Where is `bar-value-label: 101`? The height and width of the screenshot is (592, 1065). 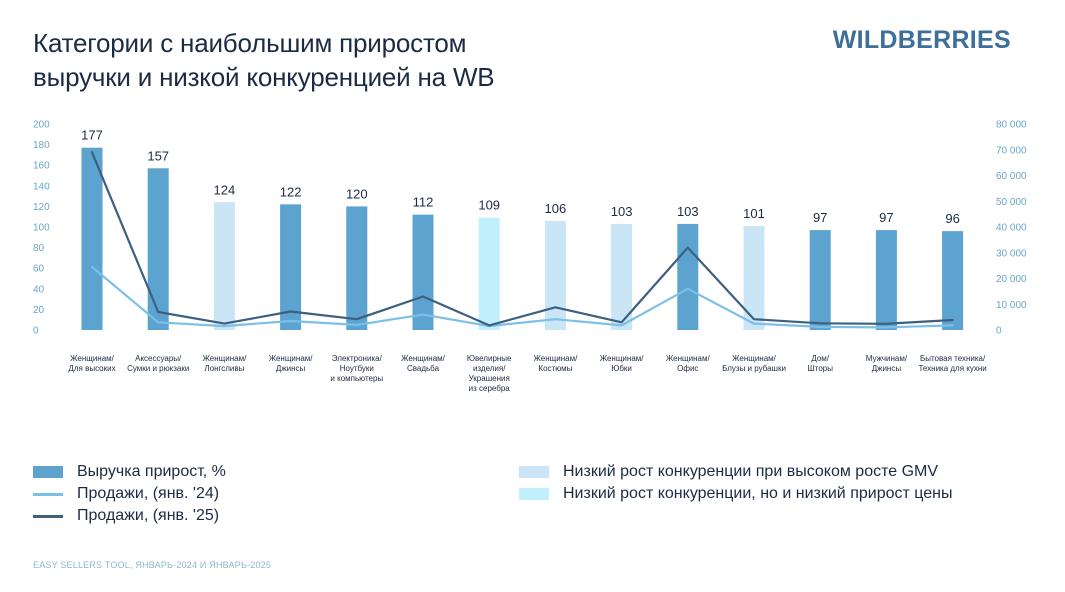
bar-value-label: 101 is located at coordinates (754, 213).